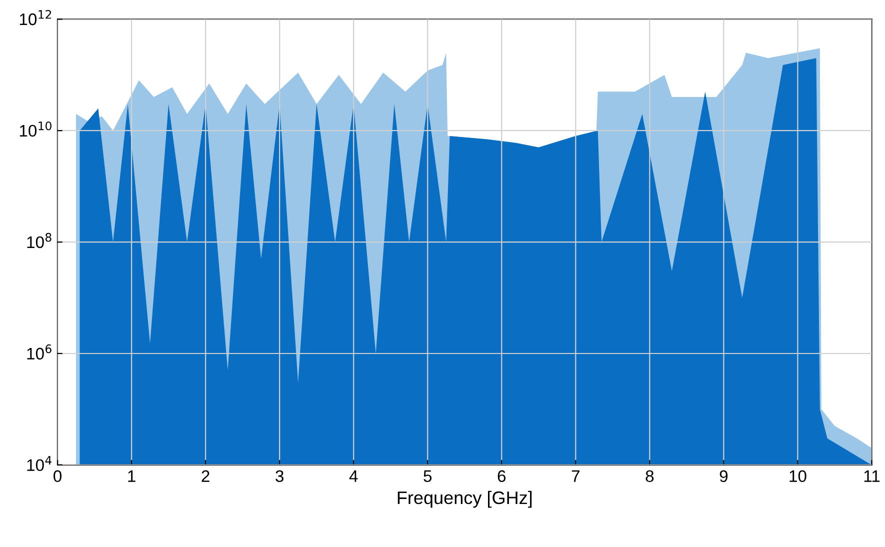 Image resolution: width=885 pixels, height=547 pixels. Describe the element at coordinates (650, 476) in the screenshot. I see `x-tick-label: 8` at that location.